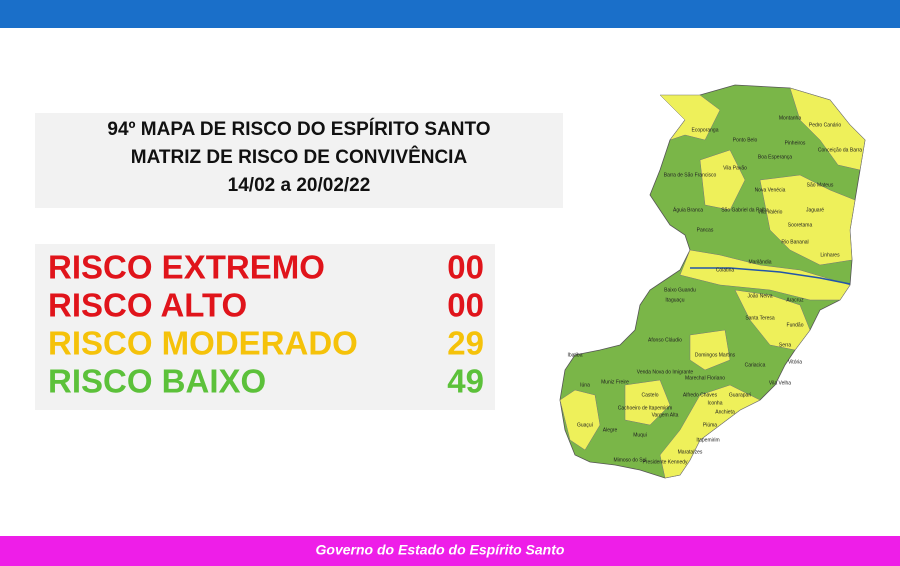 The height and width of the screenshot is (566, 900). Describe the element at coordinates (825, 125) in the screenshot. I see `municipality-label: Pedro Canário` at that location.